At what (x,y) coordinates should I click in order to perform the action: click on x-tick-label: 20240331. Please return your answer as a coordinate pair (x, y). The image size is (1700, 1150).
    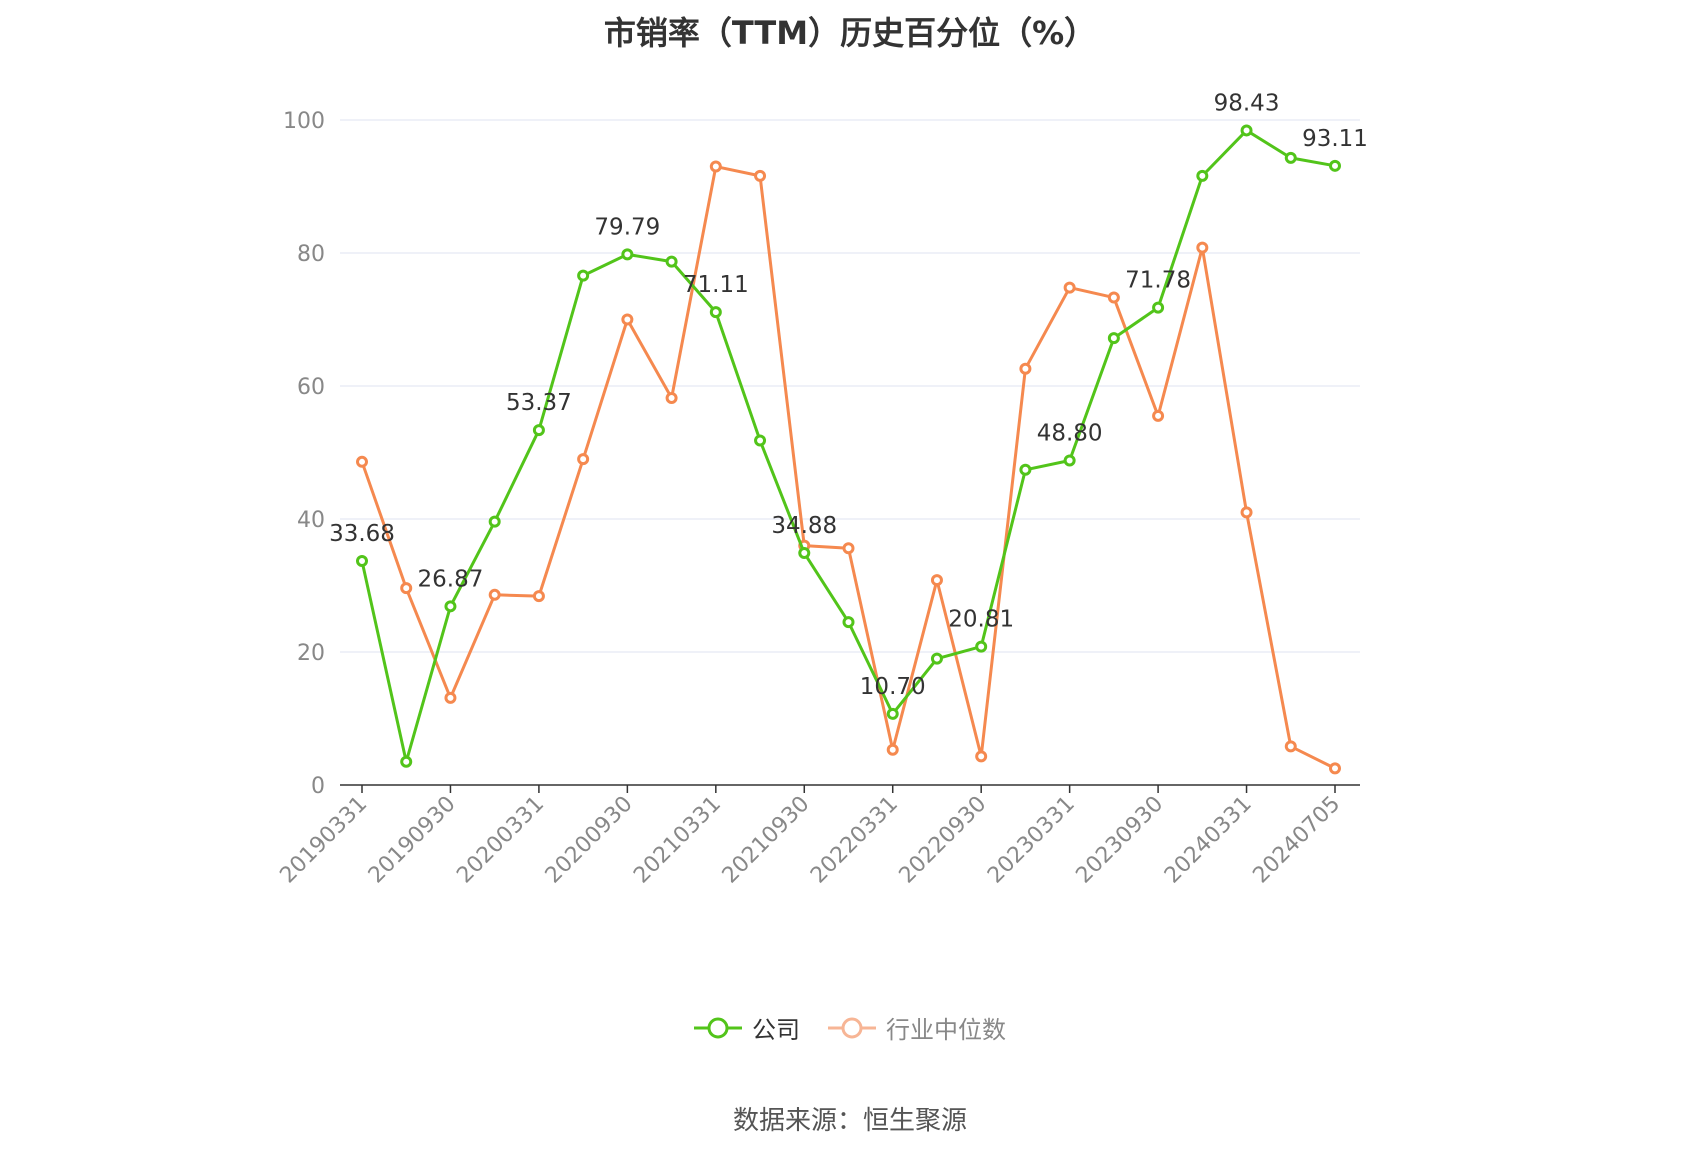
    Looking at the image, I should click on (1208, 840).